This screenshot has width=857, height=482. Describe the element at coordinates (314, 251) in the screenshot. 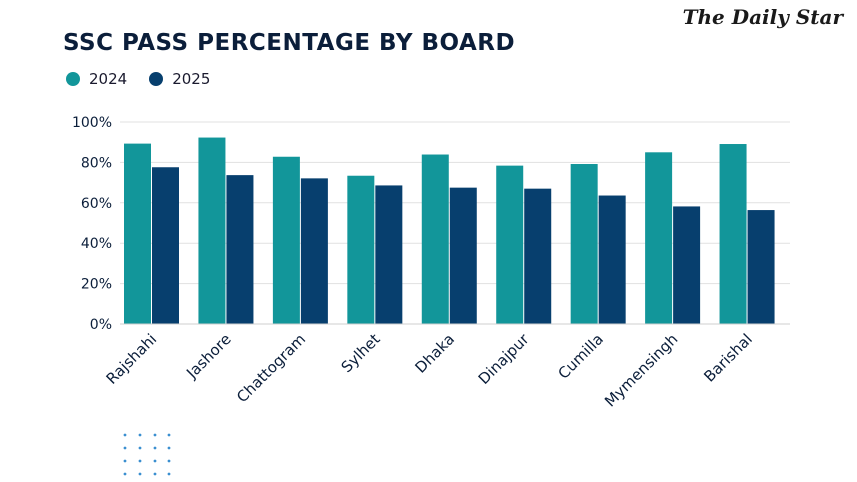

I see `bar-2025-chattogram` at that location.